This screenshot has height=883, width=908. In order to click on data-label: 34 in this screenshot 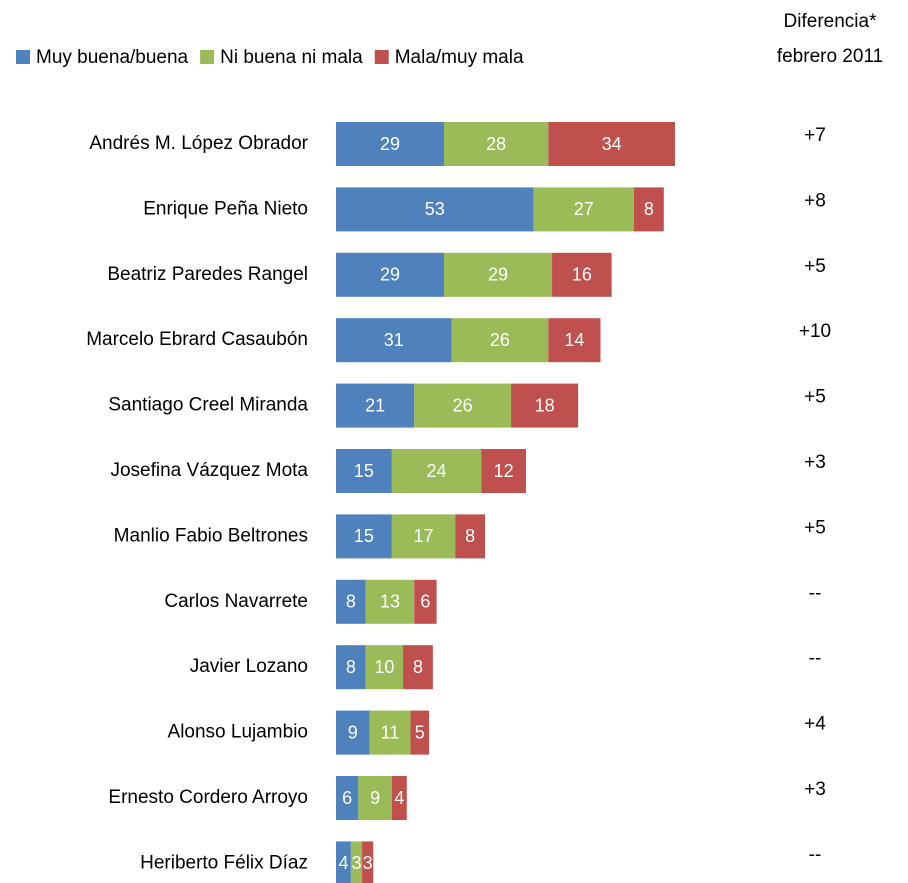, I will do `click(612, 144)`.